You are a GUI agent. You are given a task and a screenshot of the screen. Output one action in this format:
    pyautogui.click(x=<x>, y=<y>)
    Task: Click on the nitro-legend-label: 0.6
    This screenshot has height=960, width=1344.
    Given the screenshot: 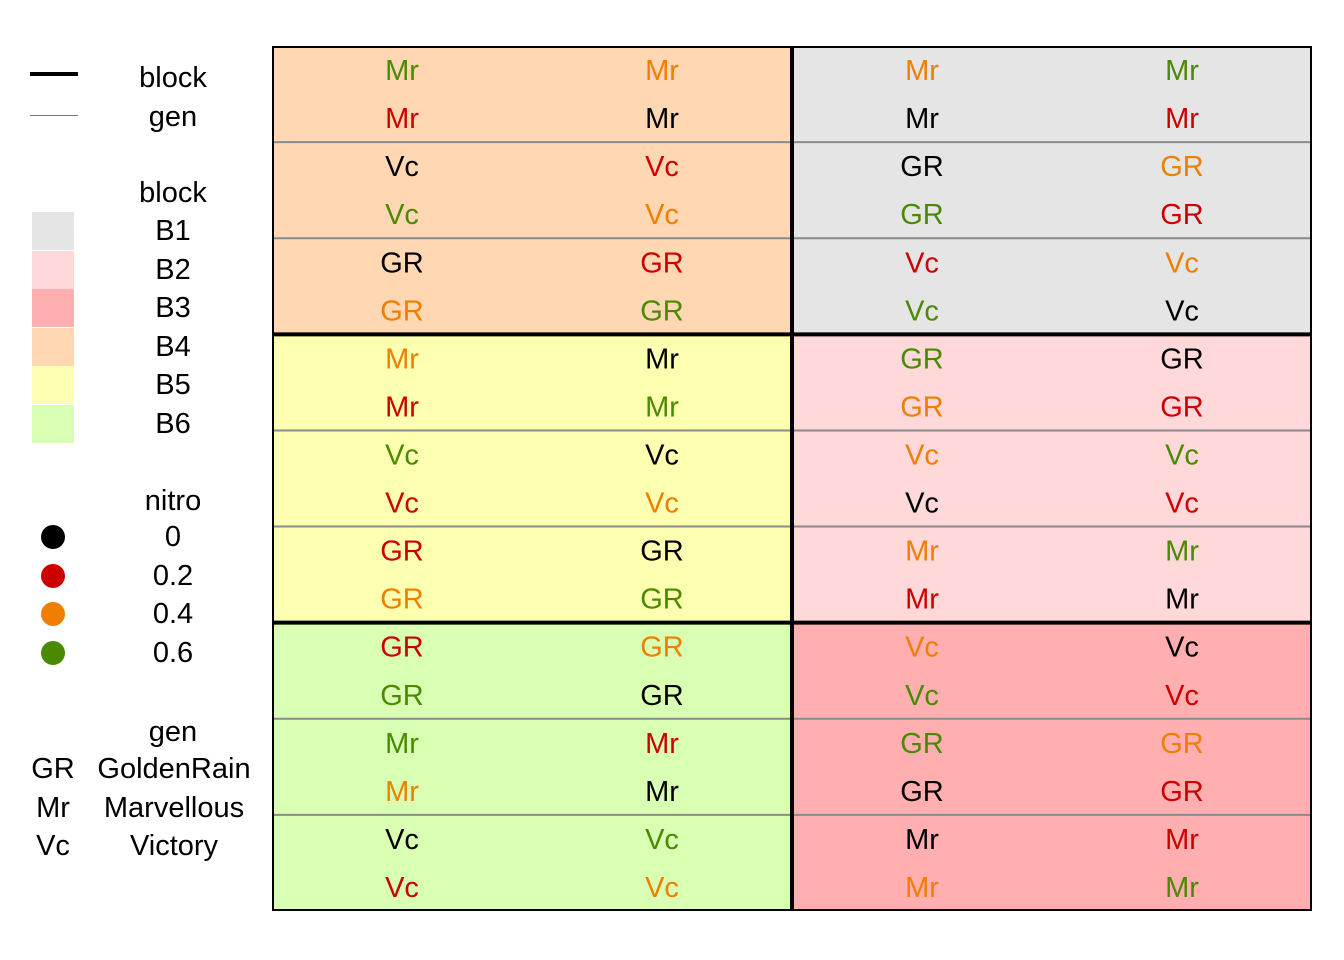 What is the action you would take?
    pyautogui.click(x=173, y=652)
    